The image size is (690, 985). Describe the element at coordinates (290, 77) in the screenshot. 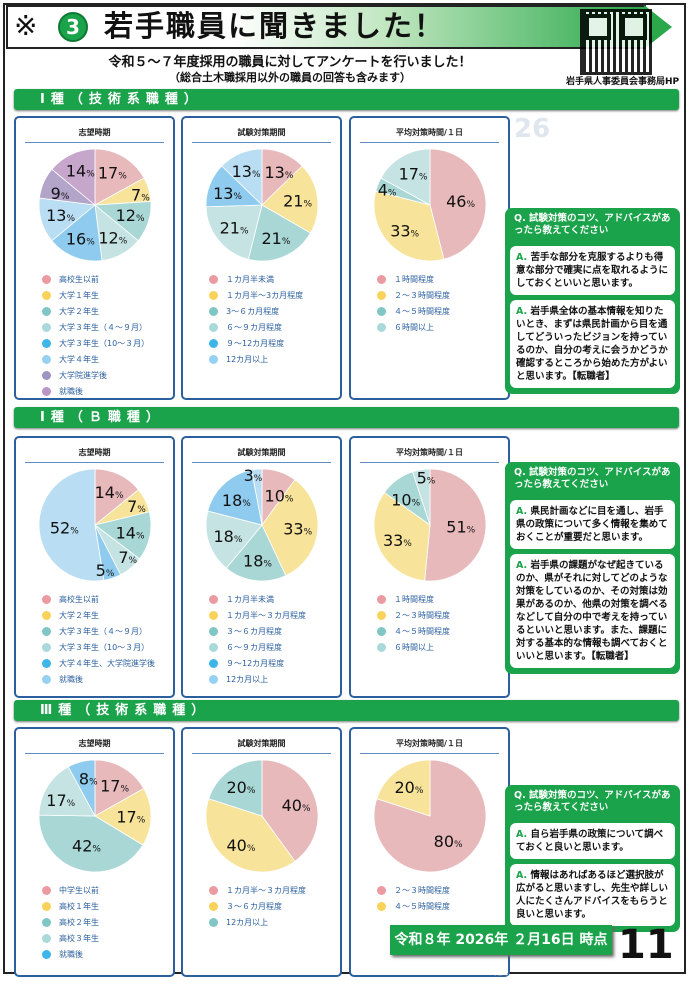

I see `subtitle-note: （総合土木職採用以外の職員の回答も含みます）` at that location.